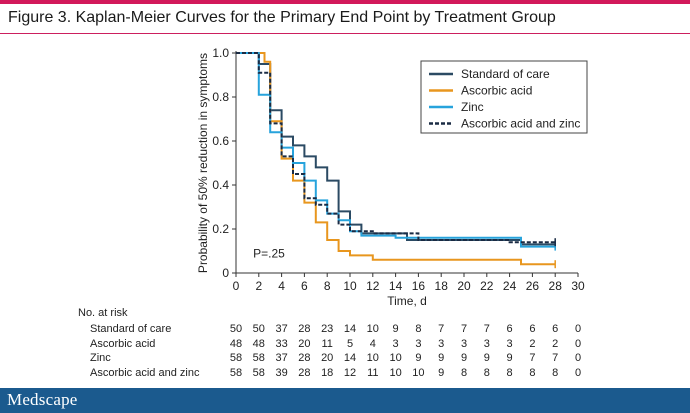 This screenshot has height=413, width=690. Describe the element at coordinates (345, 33) in the screenshot. I see `title-rule` at that location.